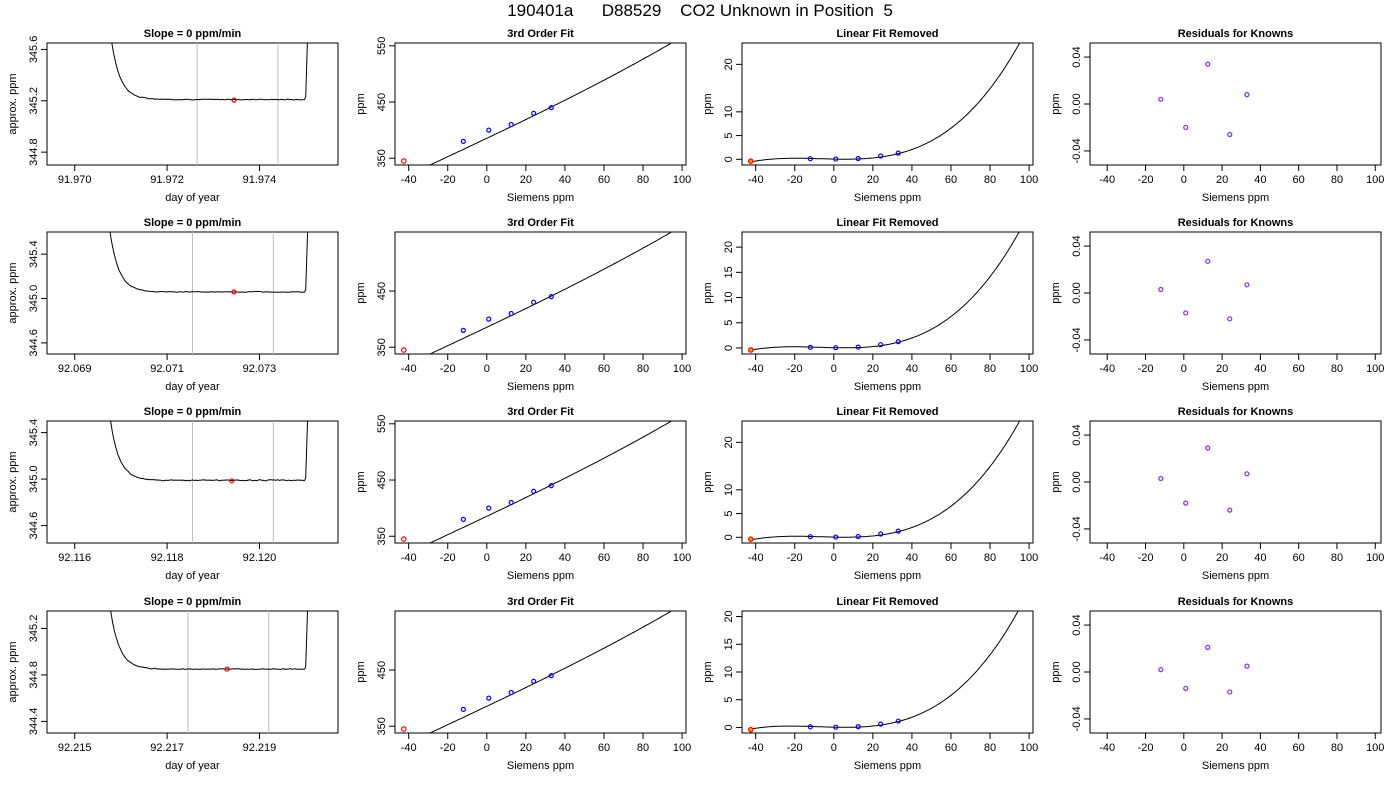  I want to click on y-tick-label: 350, so click(382, 726).